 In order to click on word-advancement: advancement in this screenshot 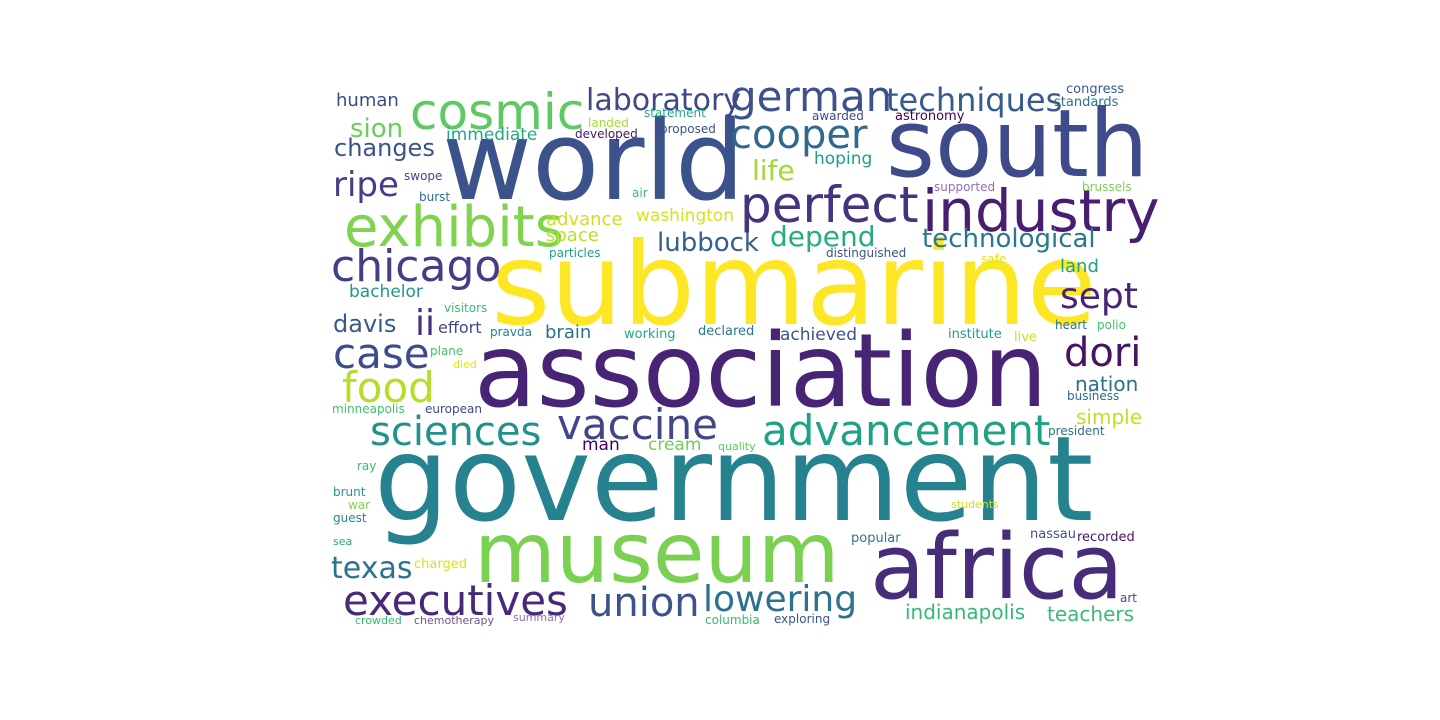, I will do `click(906, 430)`.